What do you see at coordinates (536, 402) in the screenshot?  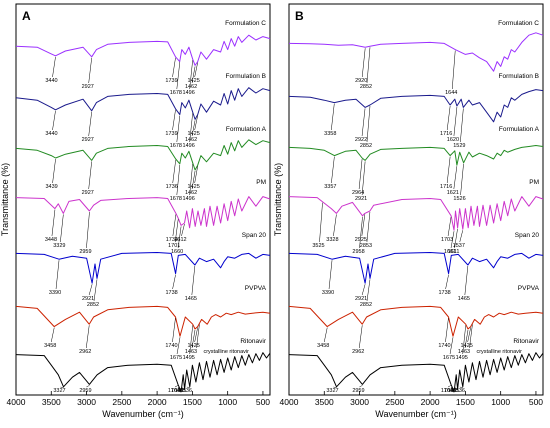 I see `x-tick-label: 500` at bounding box center [536, 402].